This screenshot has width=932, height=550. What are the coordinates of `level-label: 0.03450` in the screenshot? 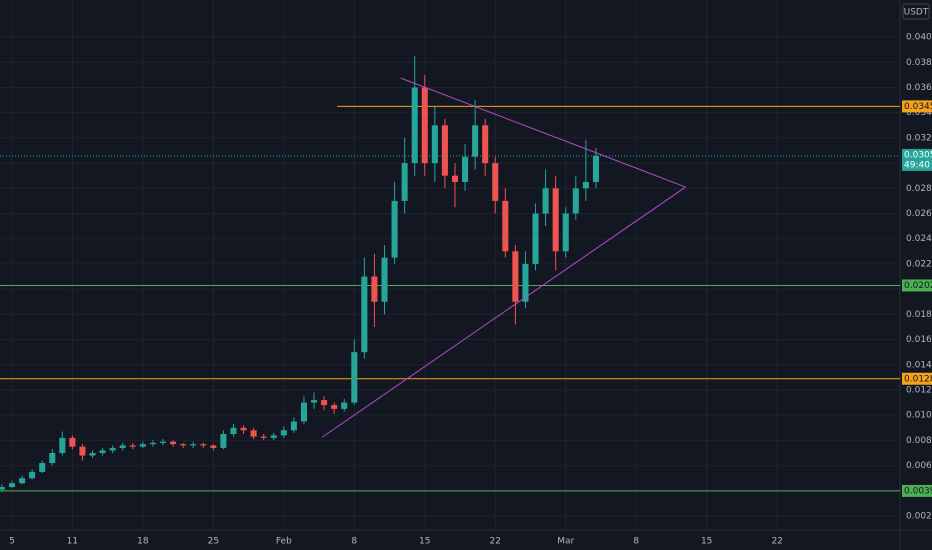 It's located at (918, 107).